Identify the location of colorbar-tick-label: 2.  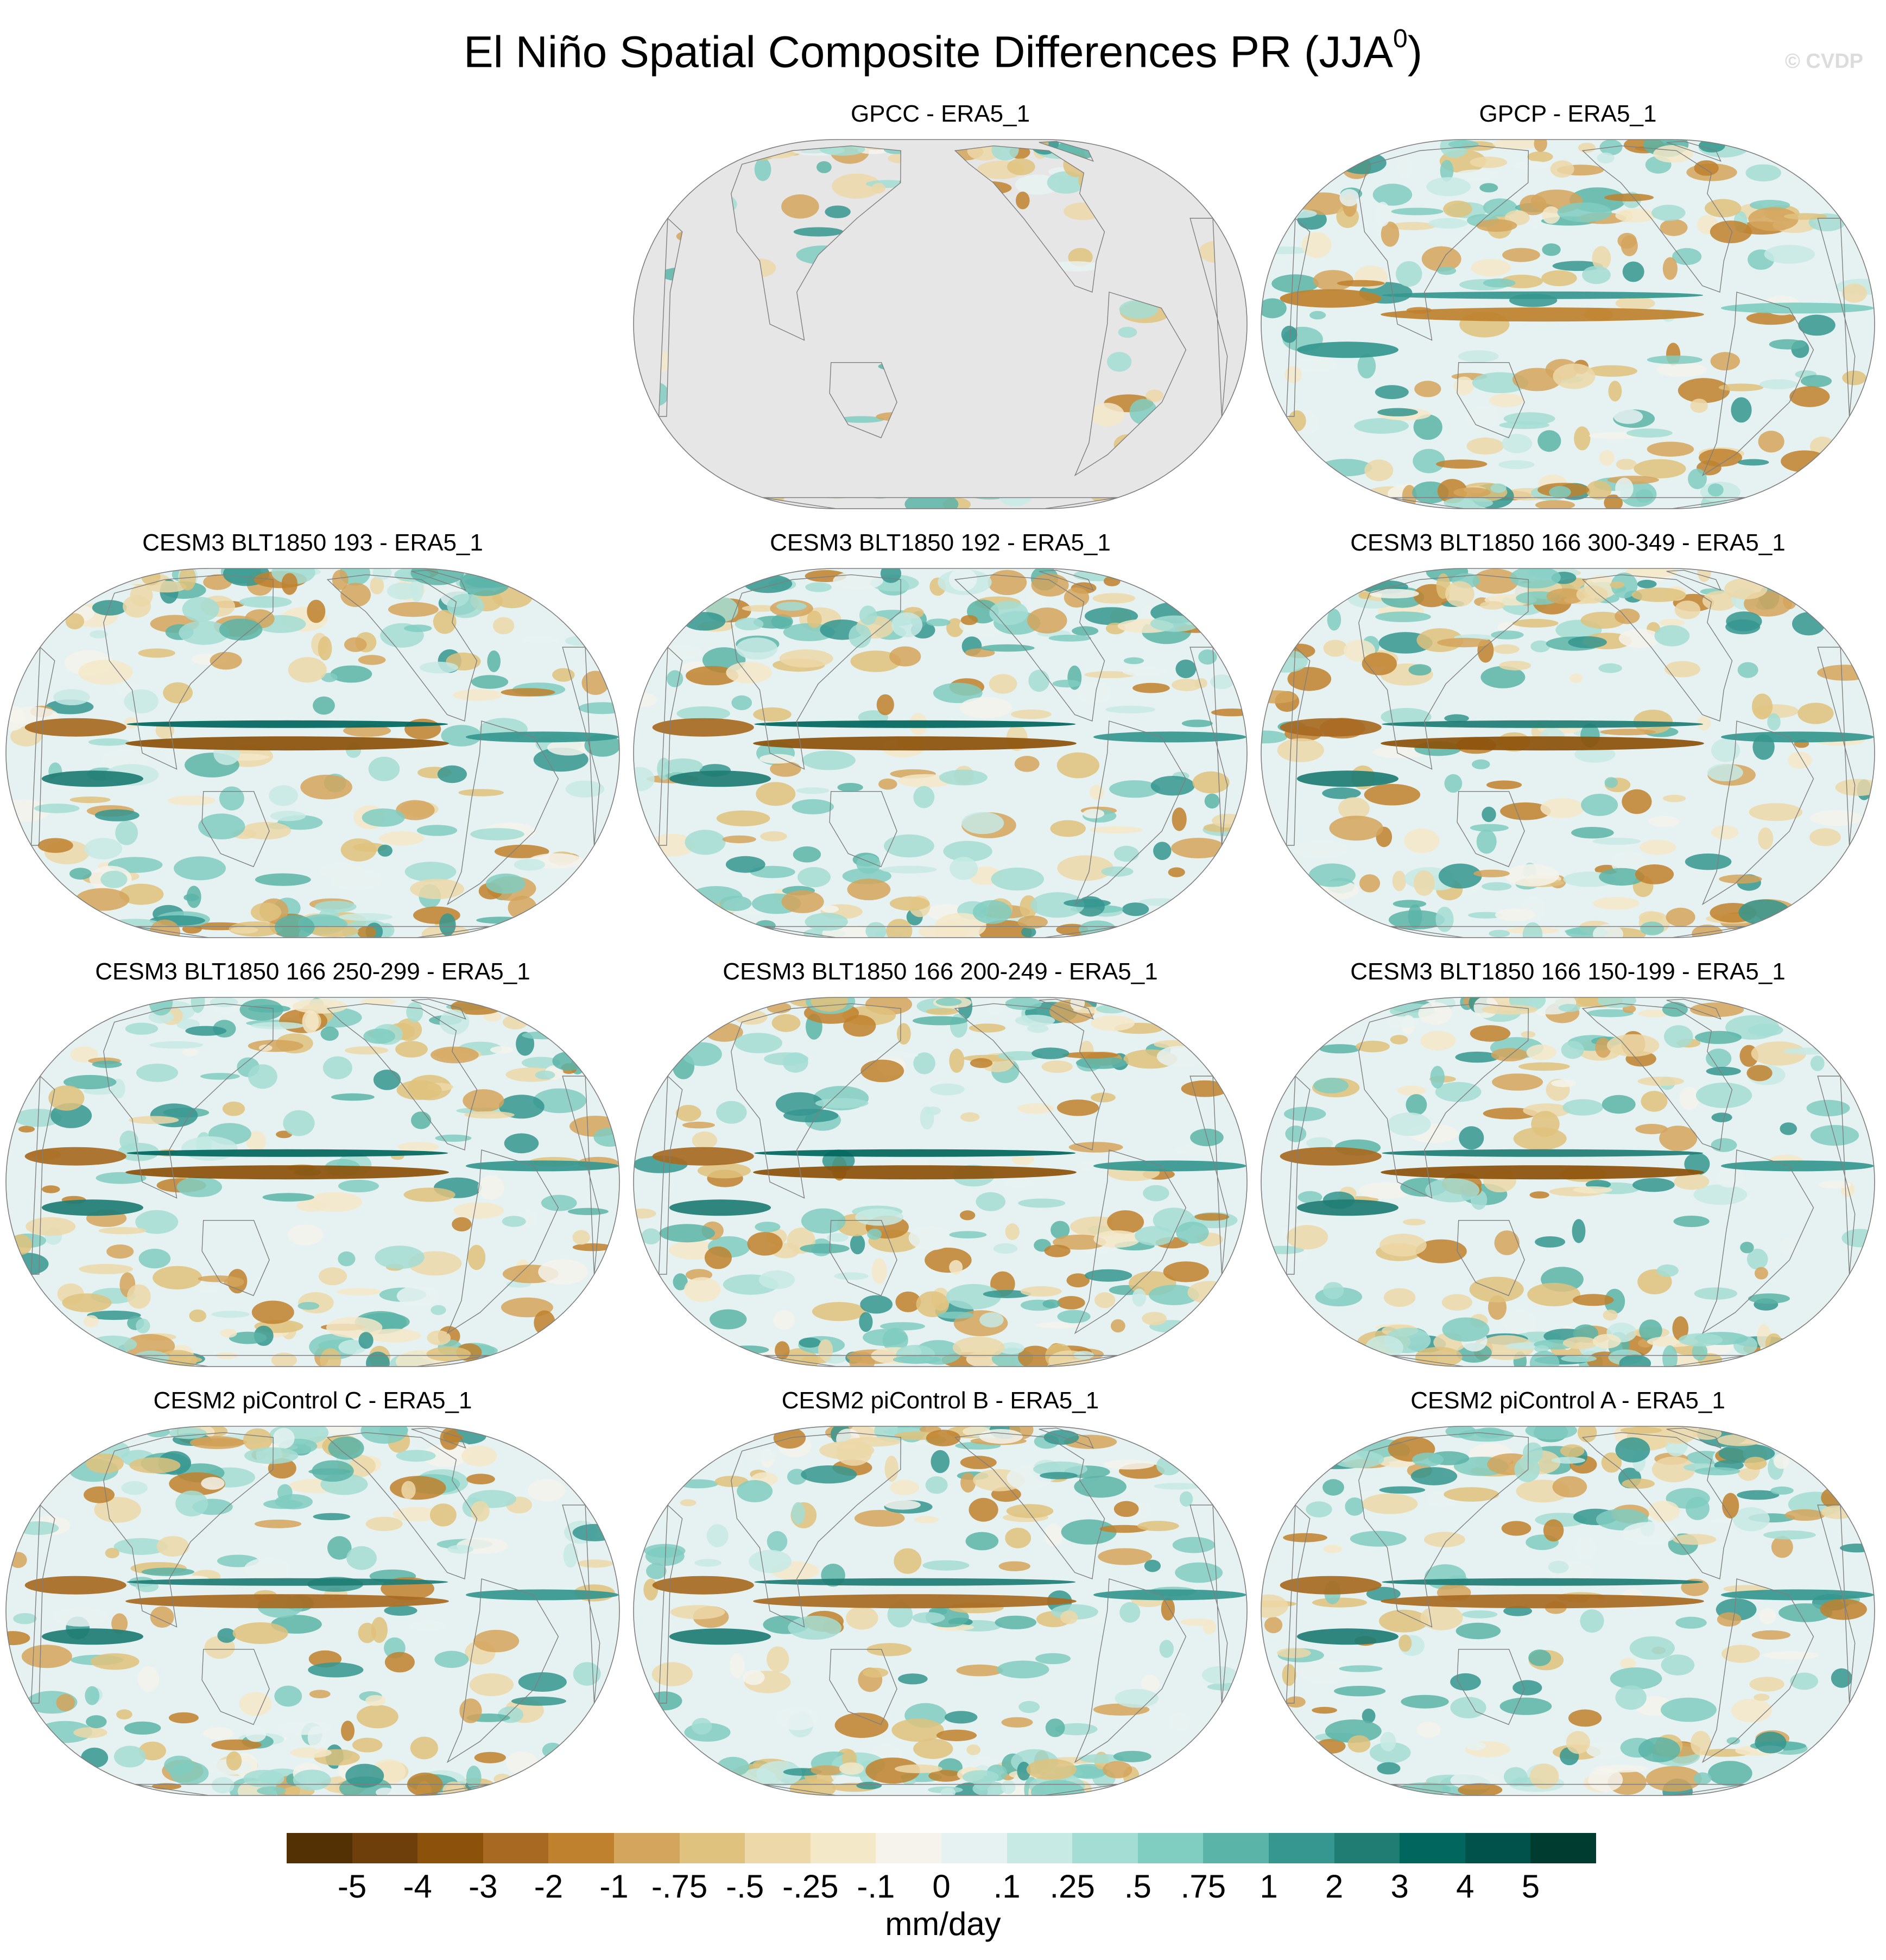
(1334, 1887).